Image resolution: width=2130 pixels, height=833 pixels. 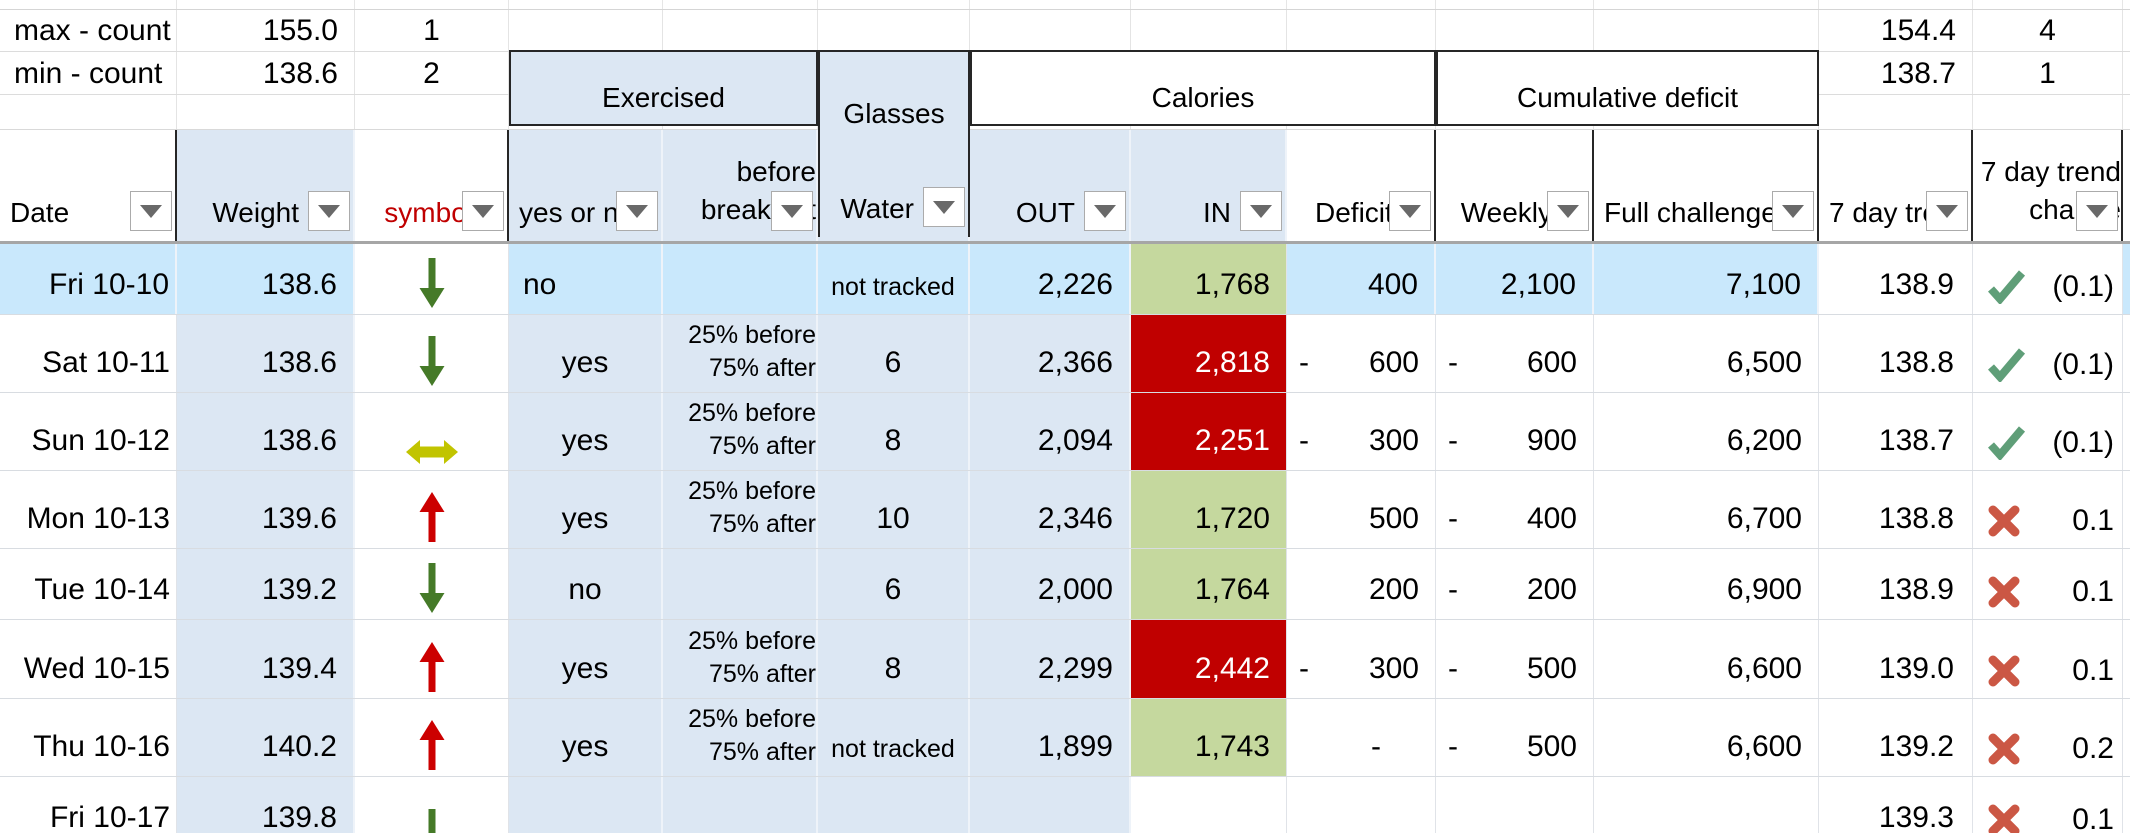 I want to click on calories-in-cell: 2,442, so click(x=1209, y=659).